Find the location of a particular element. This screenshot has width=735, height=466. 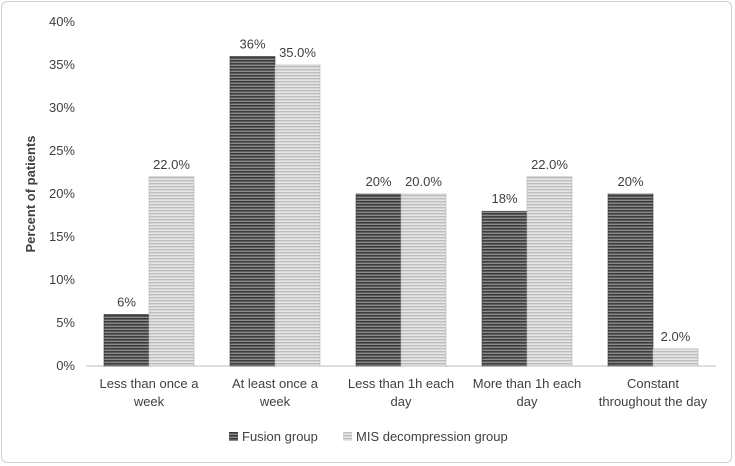

category-label: throughout the day is located at coordinates (653, 401).